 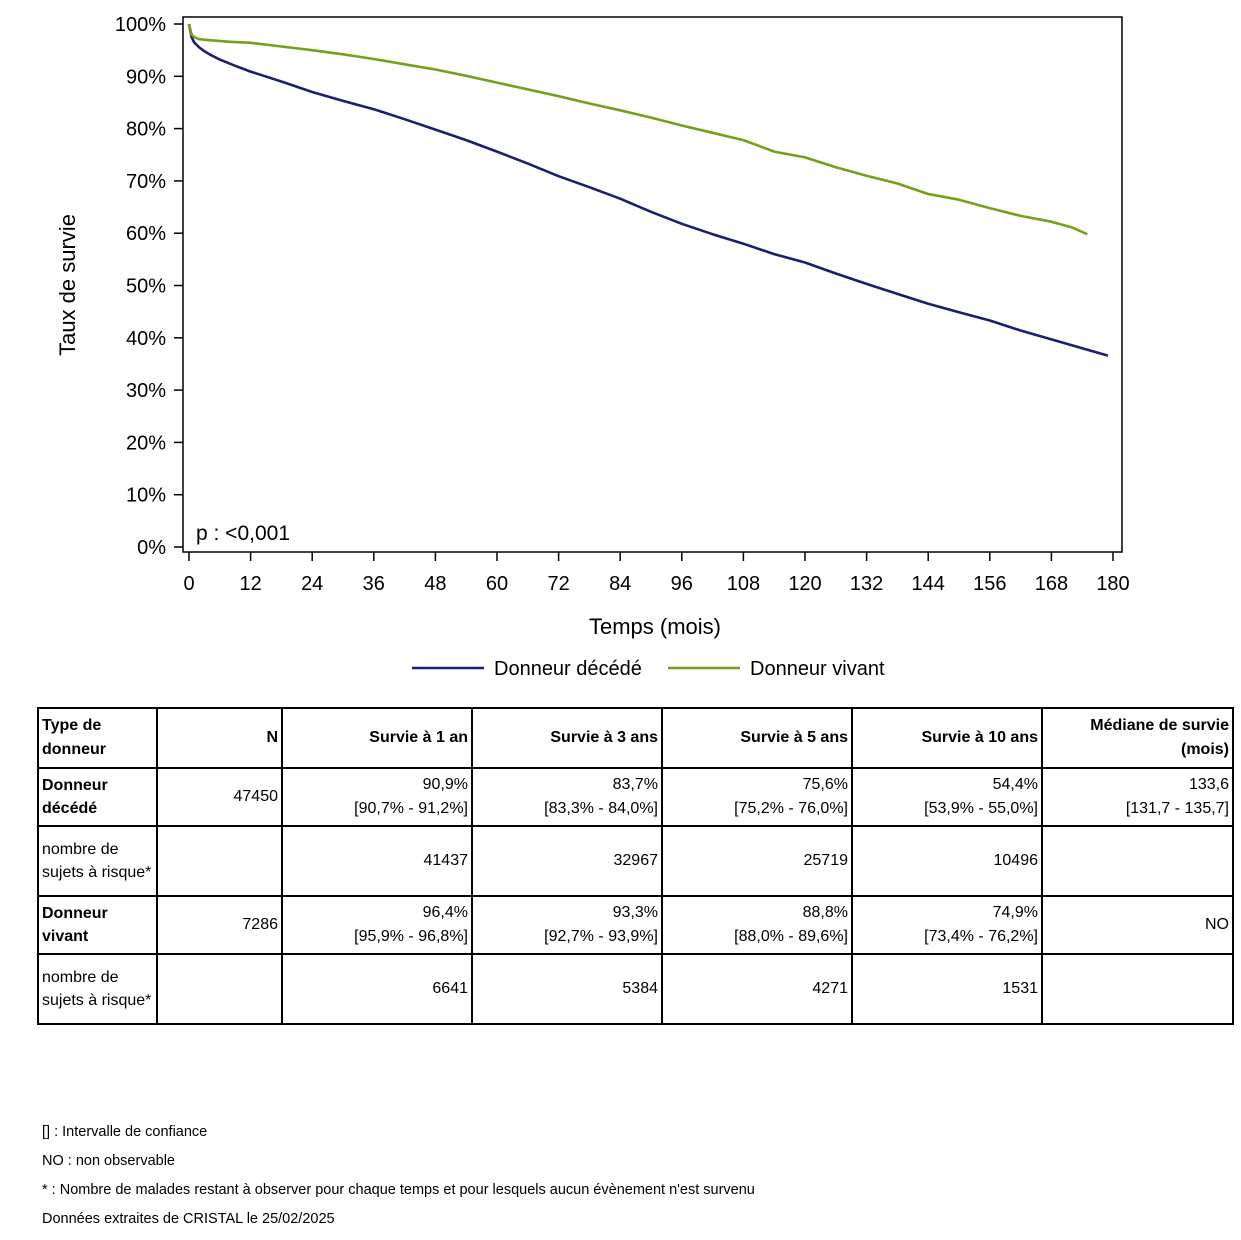 I want to click on header-type: Type de donneur, so click(x=97, y=738).